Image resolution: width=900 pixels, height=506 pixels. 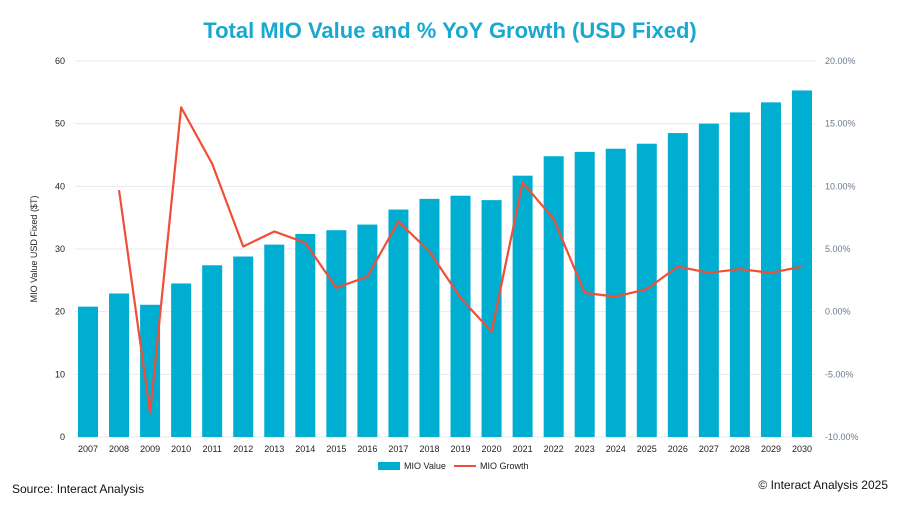 I want to click on bar-2028, so click(x=739, y=275).